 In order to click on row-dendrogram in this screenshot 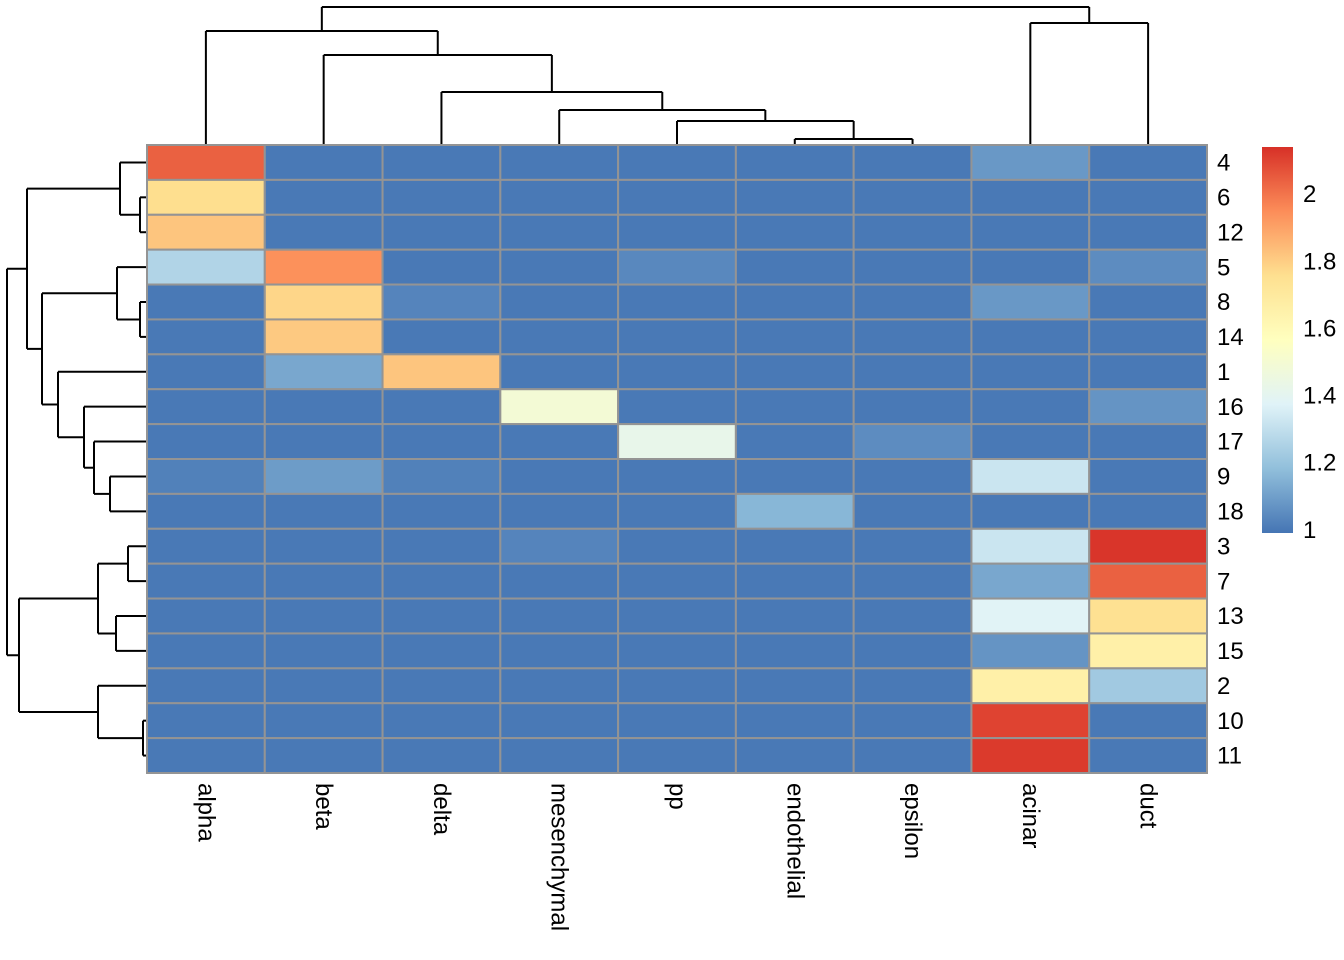, I will do `click(76, 459)`.